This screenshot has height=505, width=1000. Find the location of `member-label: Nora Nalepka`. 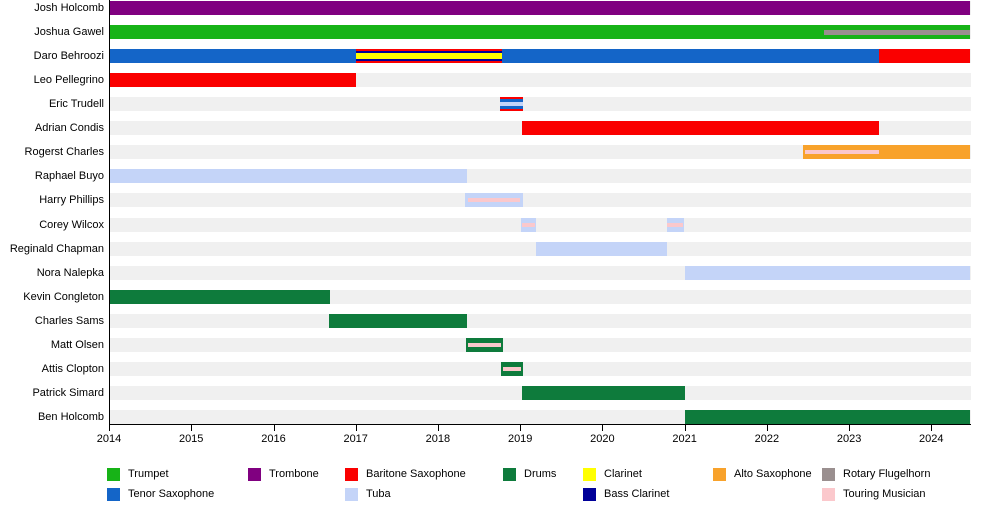

member-label: Nora Nalepka is located at coordinates (70, 273).